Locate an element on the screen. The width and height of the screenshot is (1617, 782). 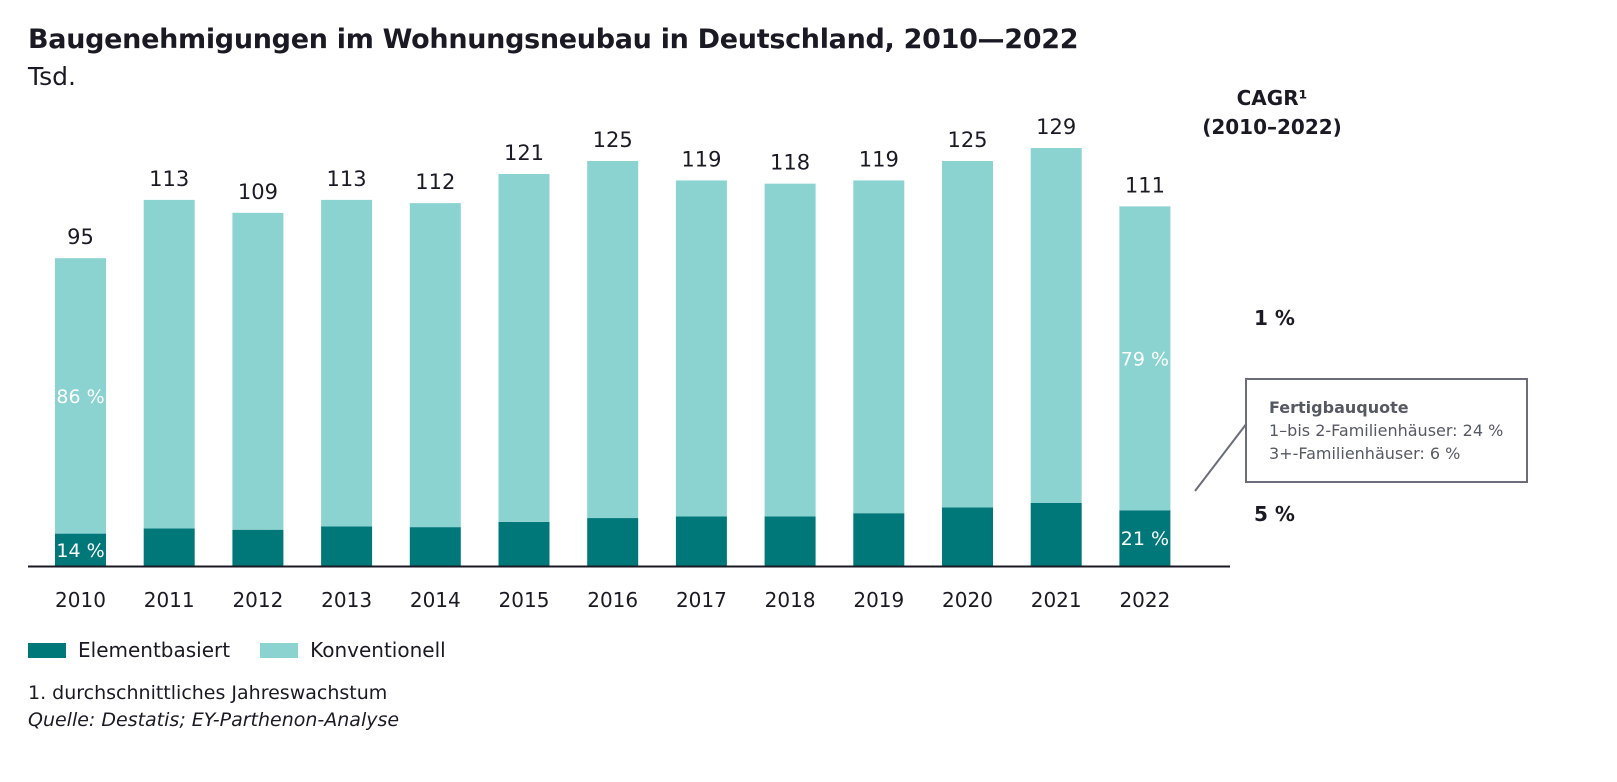
bar-konventionell-2017 is located at coordinates (701, 348).